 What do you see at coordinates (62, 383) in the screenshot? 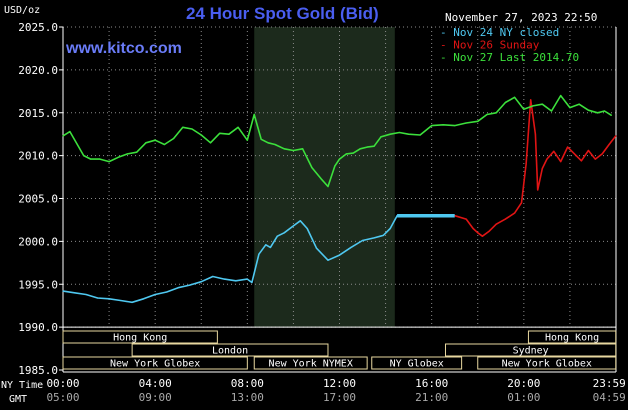
I see `x-tick-label-ny: 00:00` at bounding box center [62, 383].